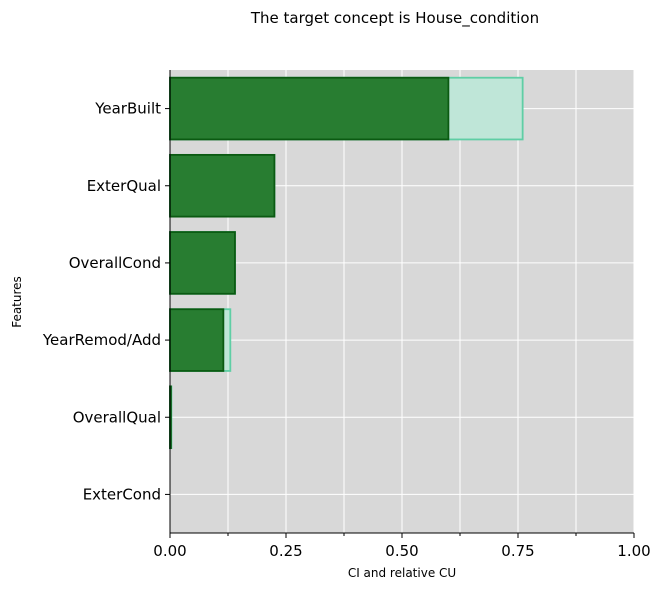 The image size is (663, 589). Describe the element at coordinates (197, 340) in the screenshot. I see `cu-bar-yearremod-add` at that location.